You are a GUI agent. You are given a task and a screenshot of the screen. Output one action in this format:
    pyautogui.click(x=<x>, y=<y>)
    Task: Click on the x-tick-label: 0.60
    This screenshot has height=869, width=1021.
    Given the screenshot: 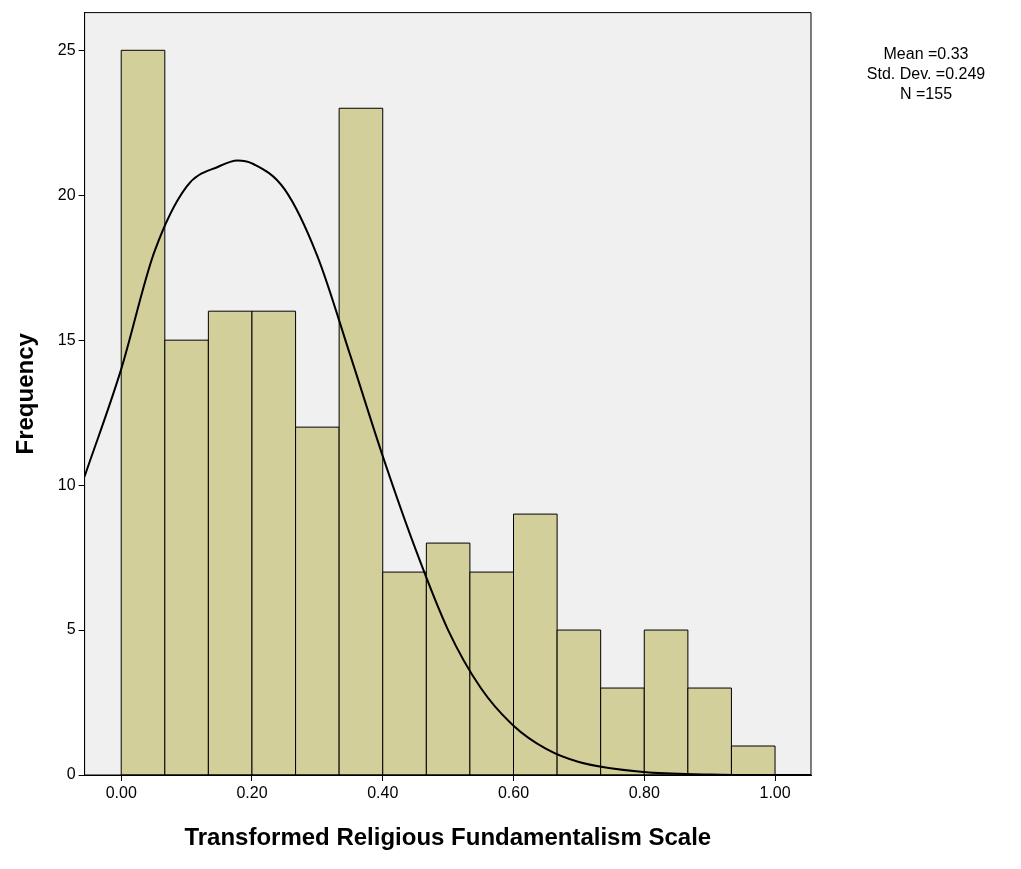 What is the action you would take?
    pyautogui.click(x=513, y=793)
    